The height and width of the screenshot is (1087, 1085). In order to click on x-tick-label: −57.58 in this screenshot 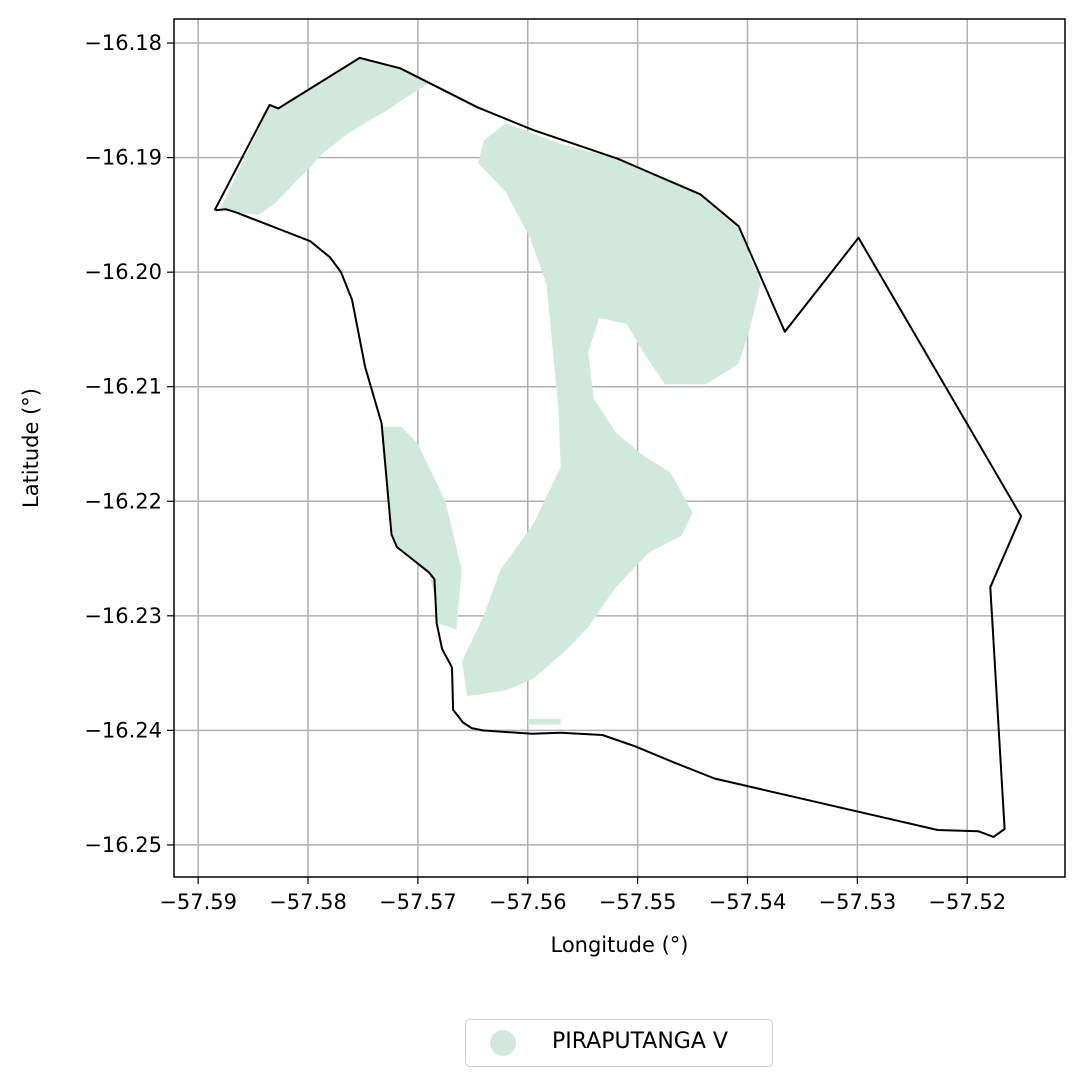, I will do `click(308, 902)`.